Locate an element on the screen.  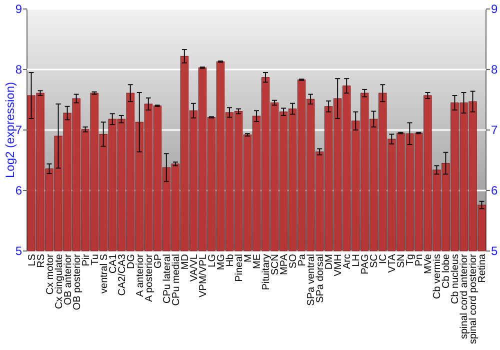
x-tick-label: Pn is located at coordinates (420, 260).